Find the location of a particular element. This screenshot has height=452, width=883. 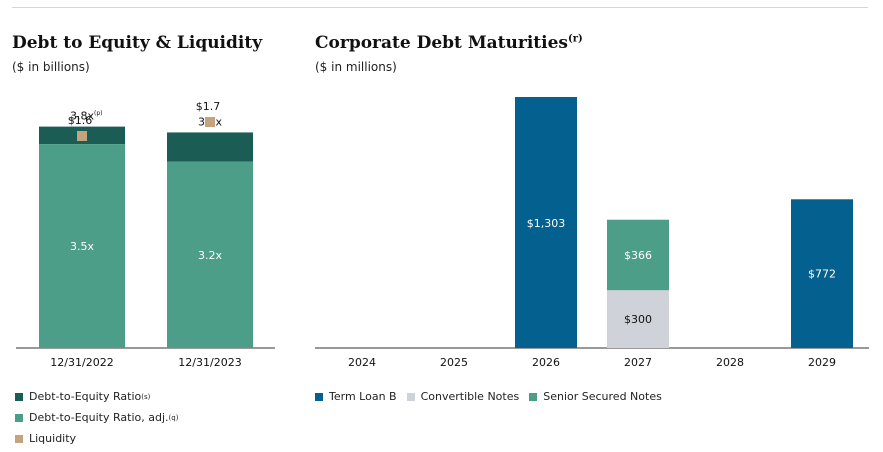

right-chart-title: Corporate Debt Maturities(r) is located at coordinates (449, 43).